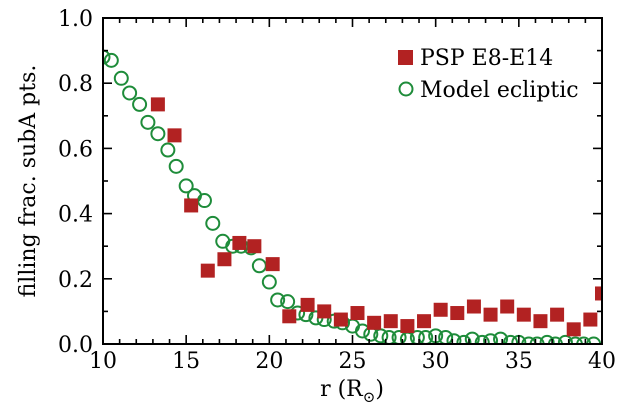  What do you see at coordinates (75, 215) in the screenshot?
I see `y-tick-label: 0.4` at bounding box center [75, 215].